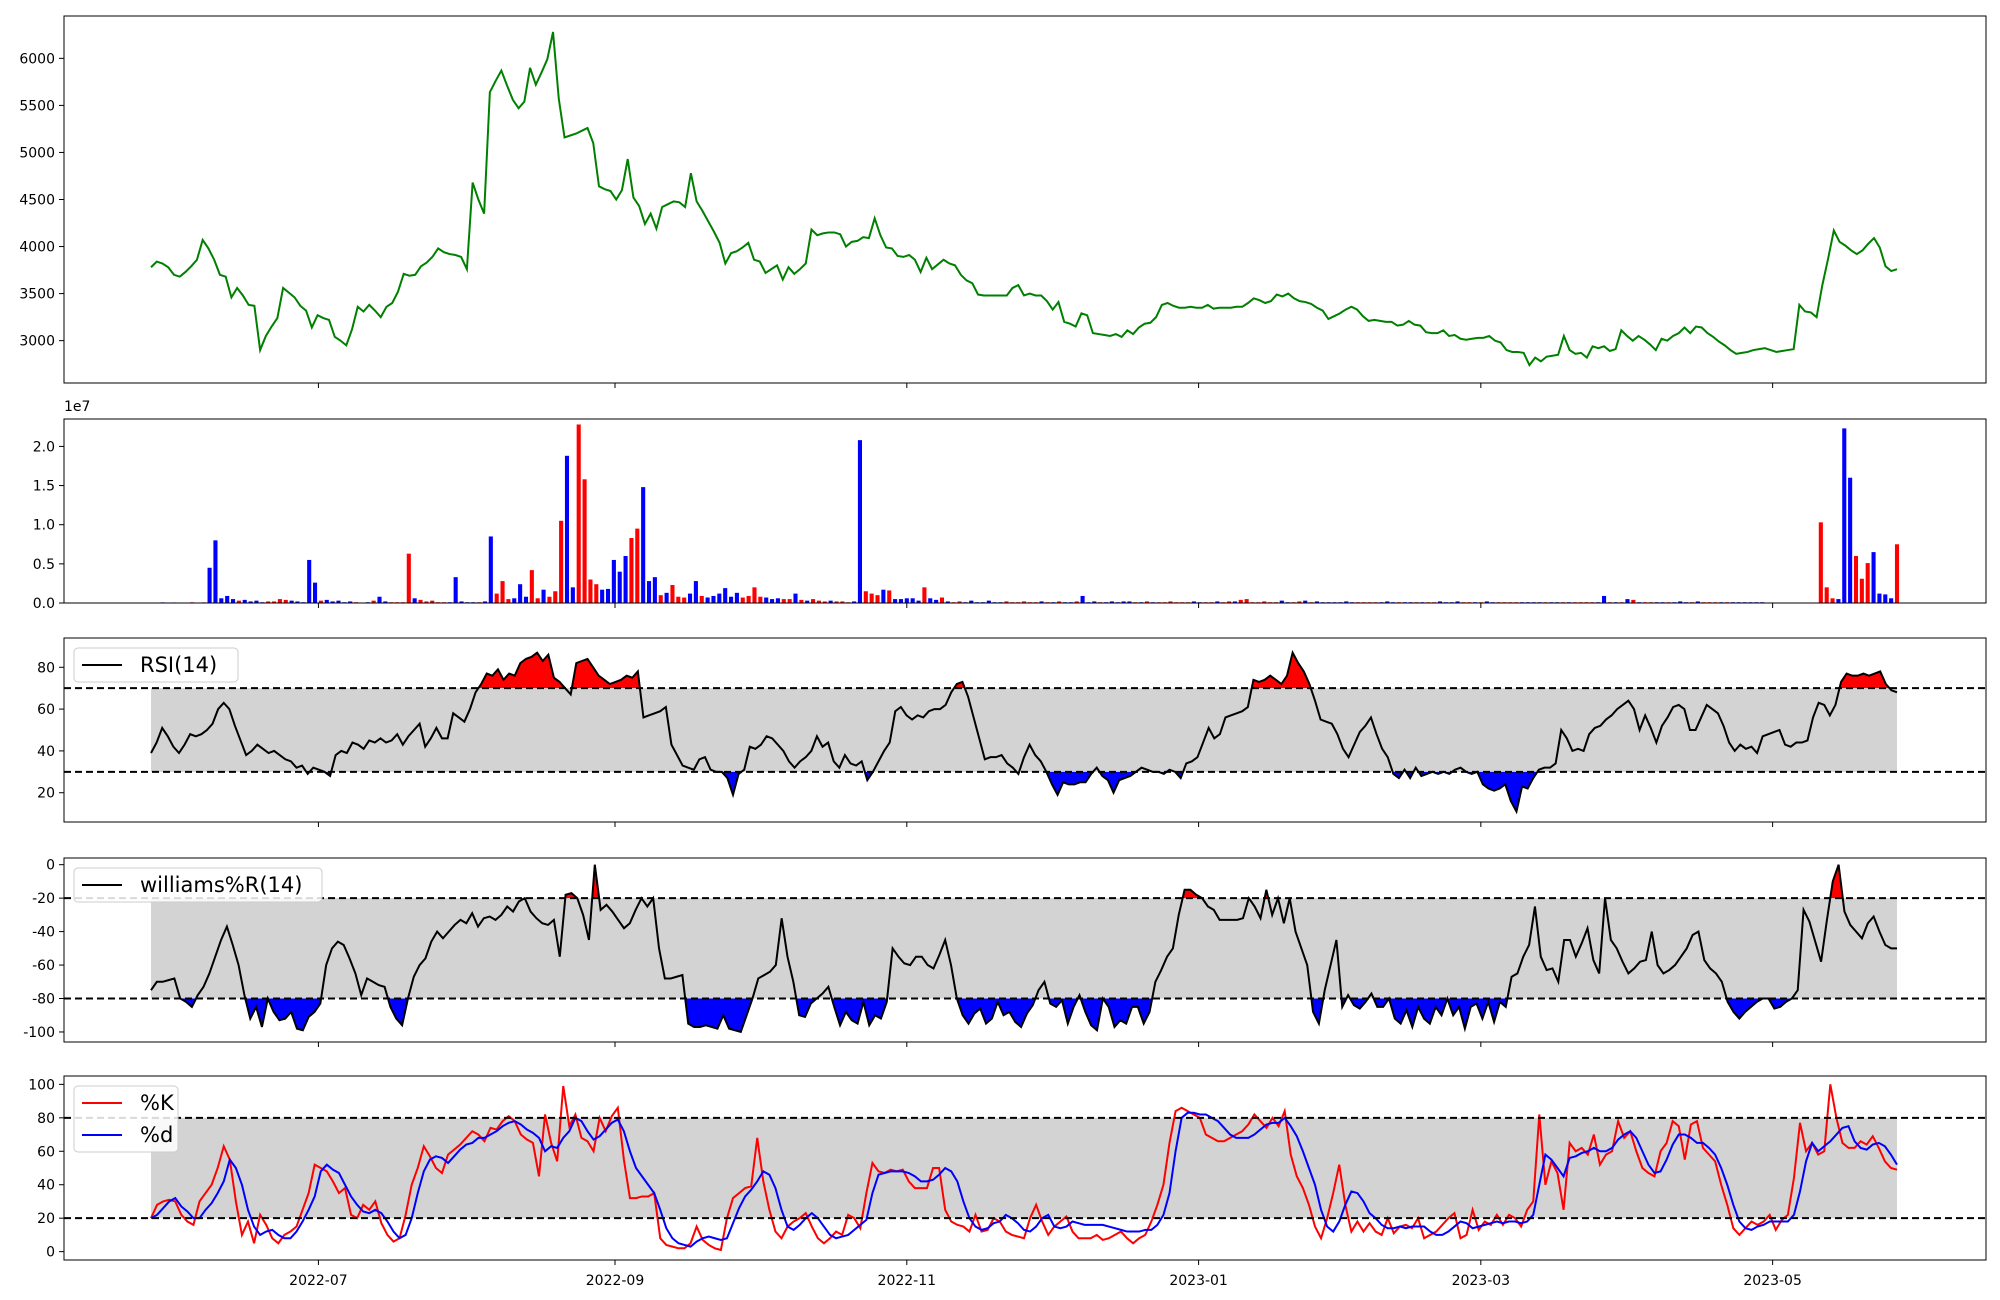 This screenshot has height=1300, width=2000. Describe the element at coordinates (221, 885) in the screenshot. I see `legend-label: williams%R(14)` at that location.